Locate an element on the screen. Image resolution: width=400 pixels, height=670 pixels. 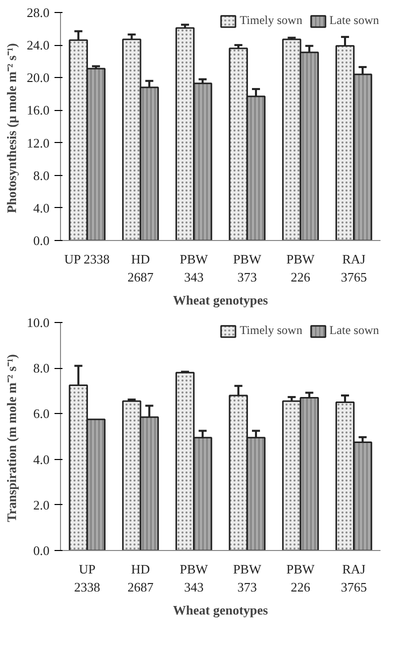
y-tick-label: 24.0 is located at coordinates (38, 45).